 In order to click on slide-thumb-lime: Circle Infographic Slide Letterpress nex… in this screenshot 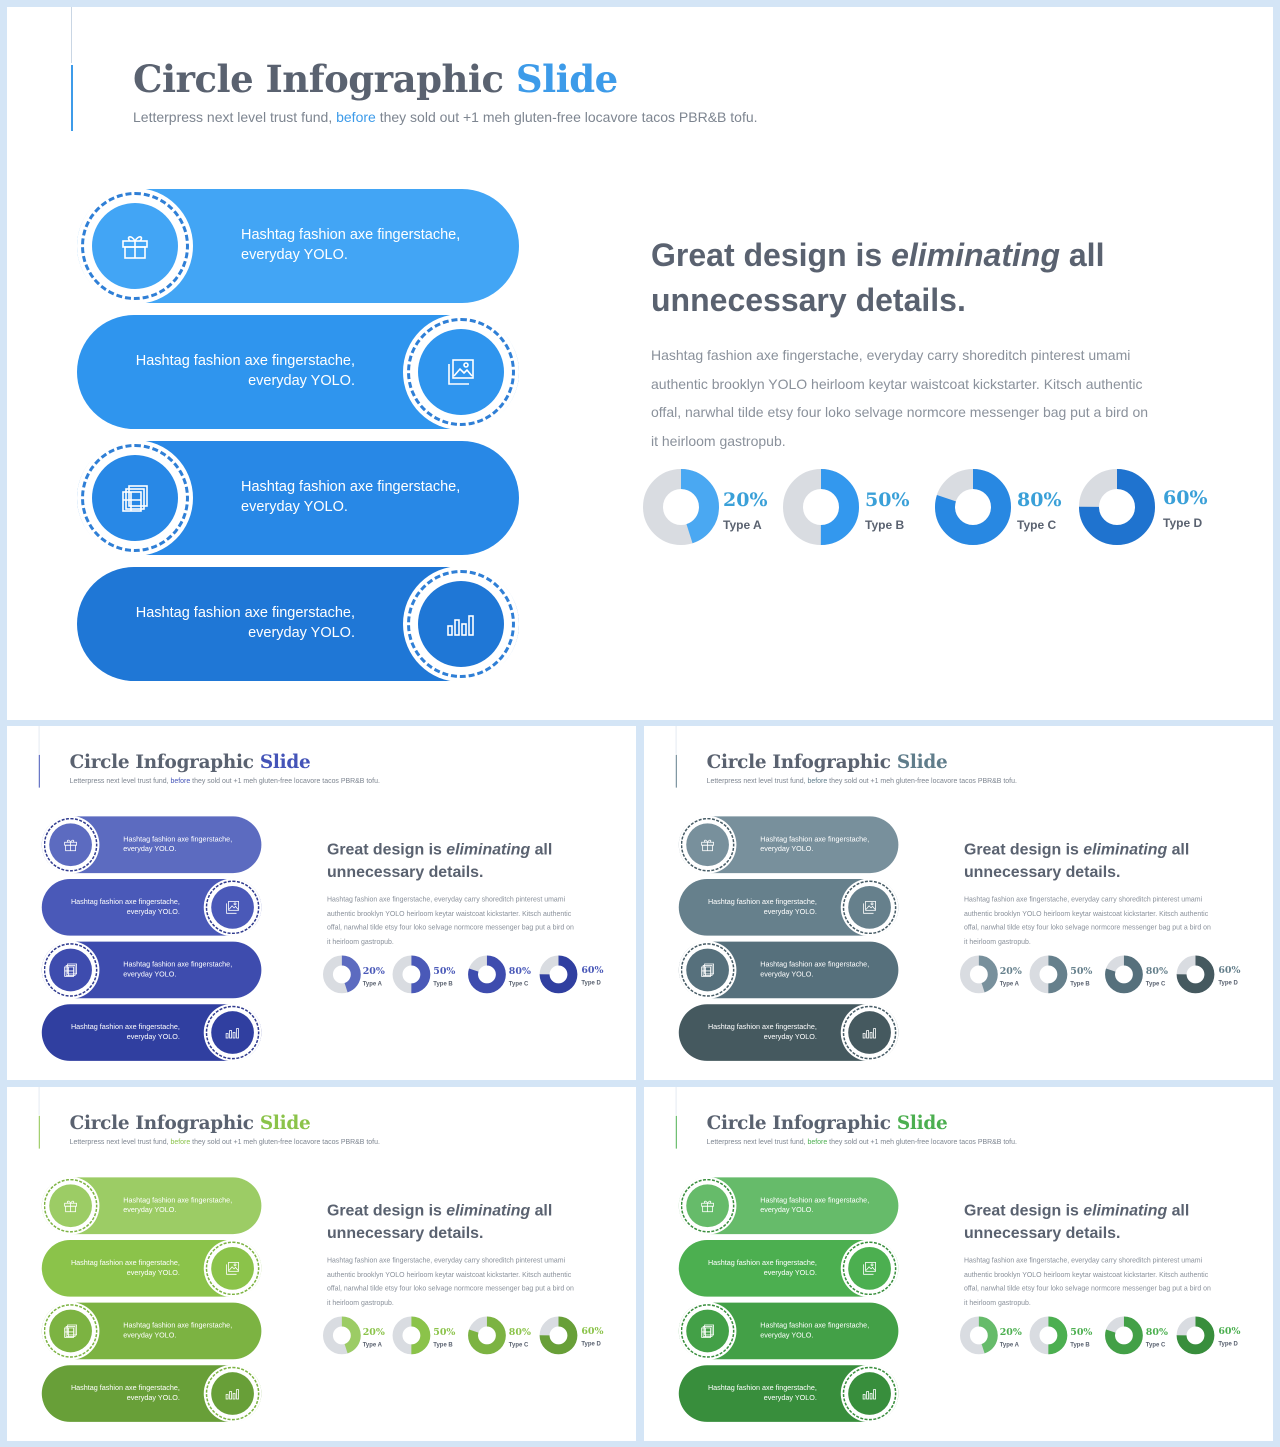, I will do `click(321, 1264)`.